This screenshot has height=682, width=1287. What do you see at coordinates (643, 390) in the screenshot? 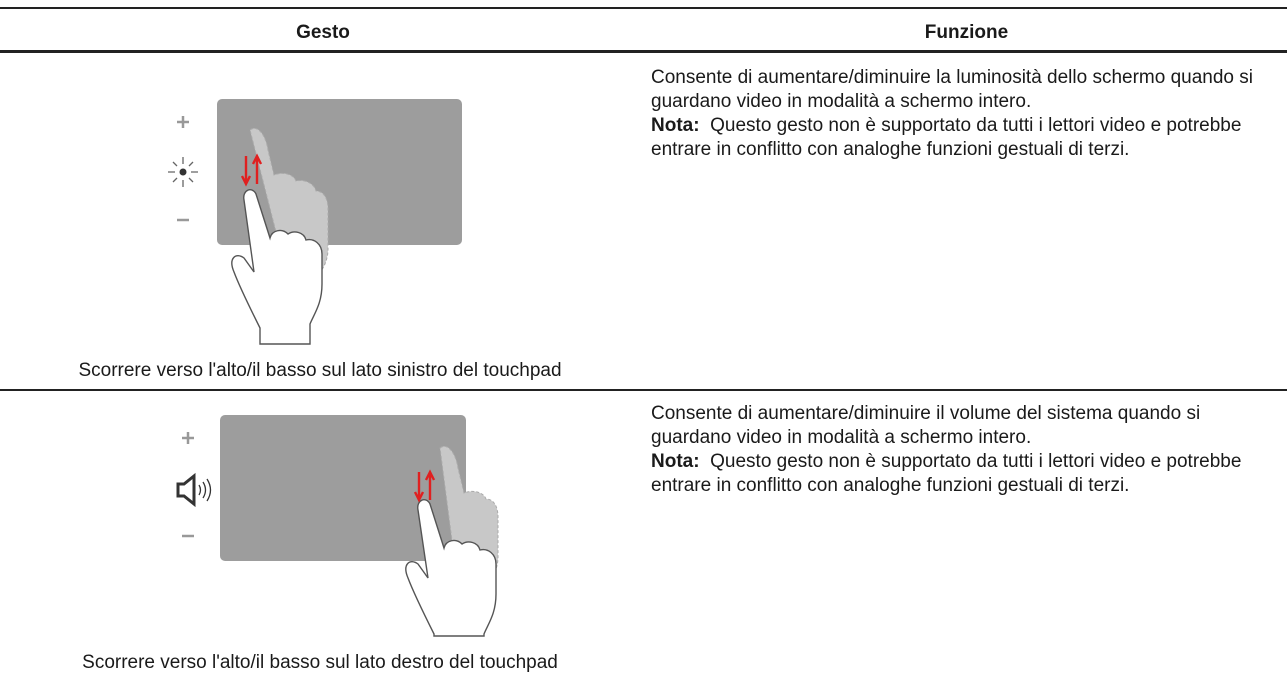
I see `row-rule` at bounding box center [643, 390].